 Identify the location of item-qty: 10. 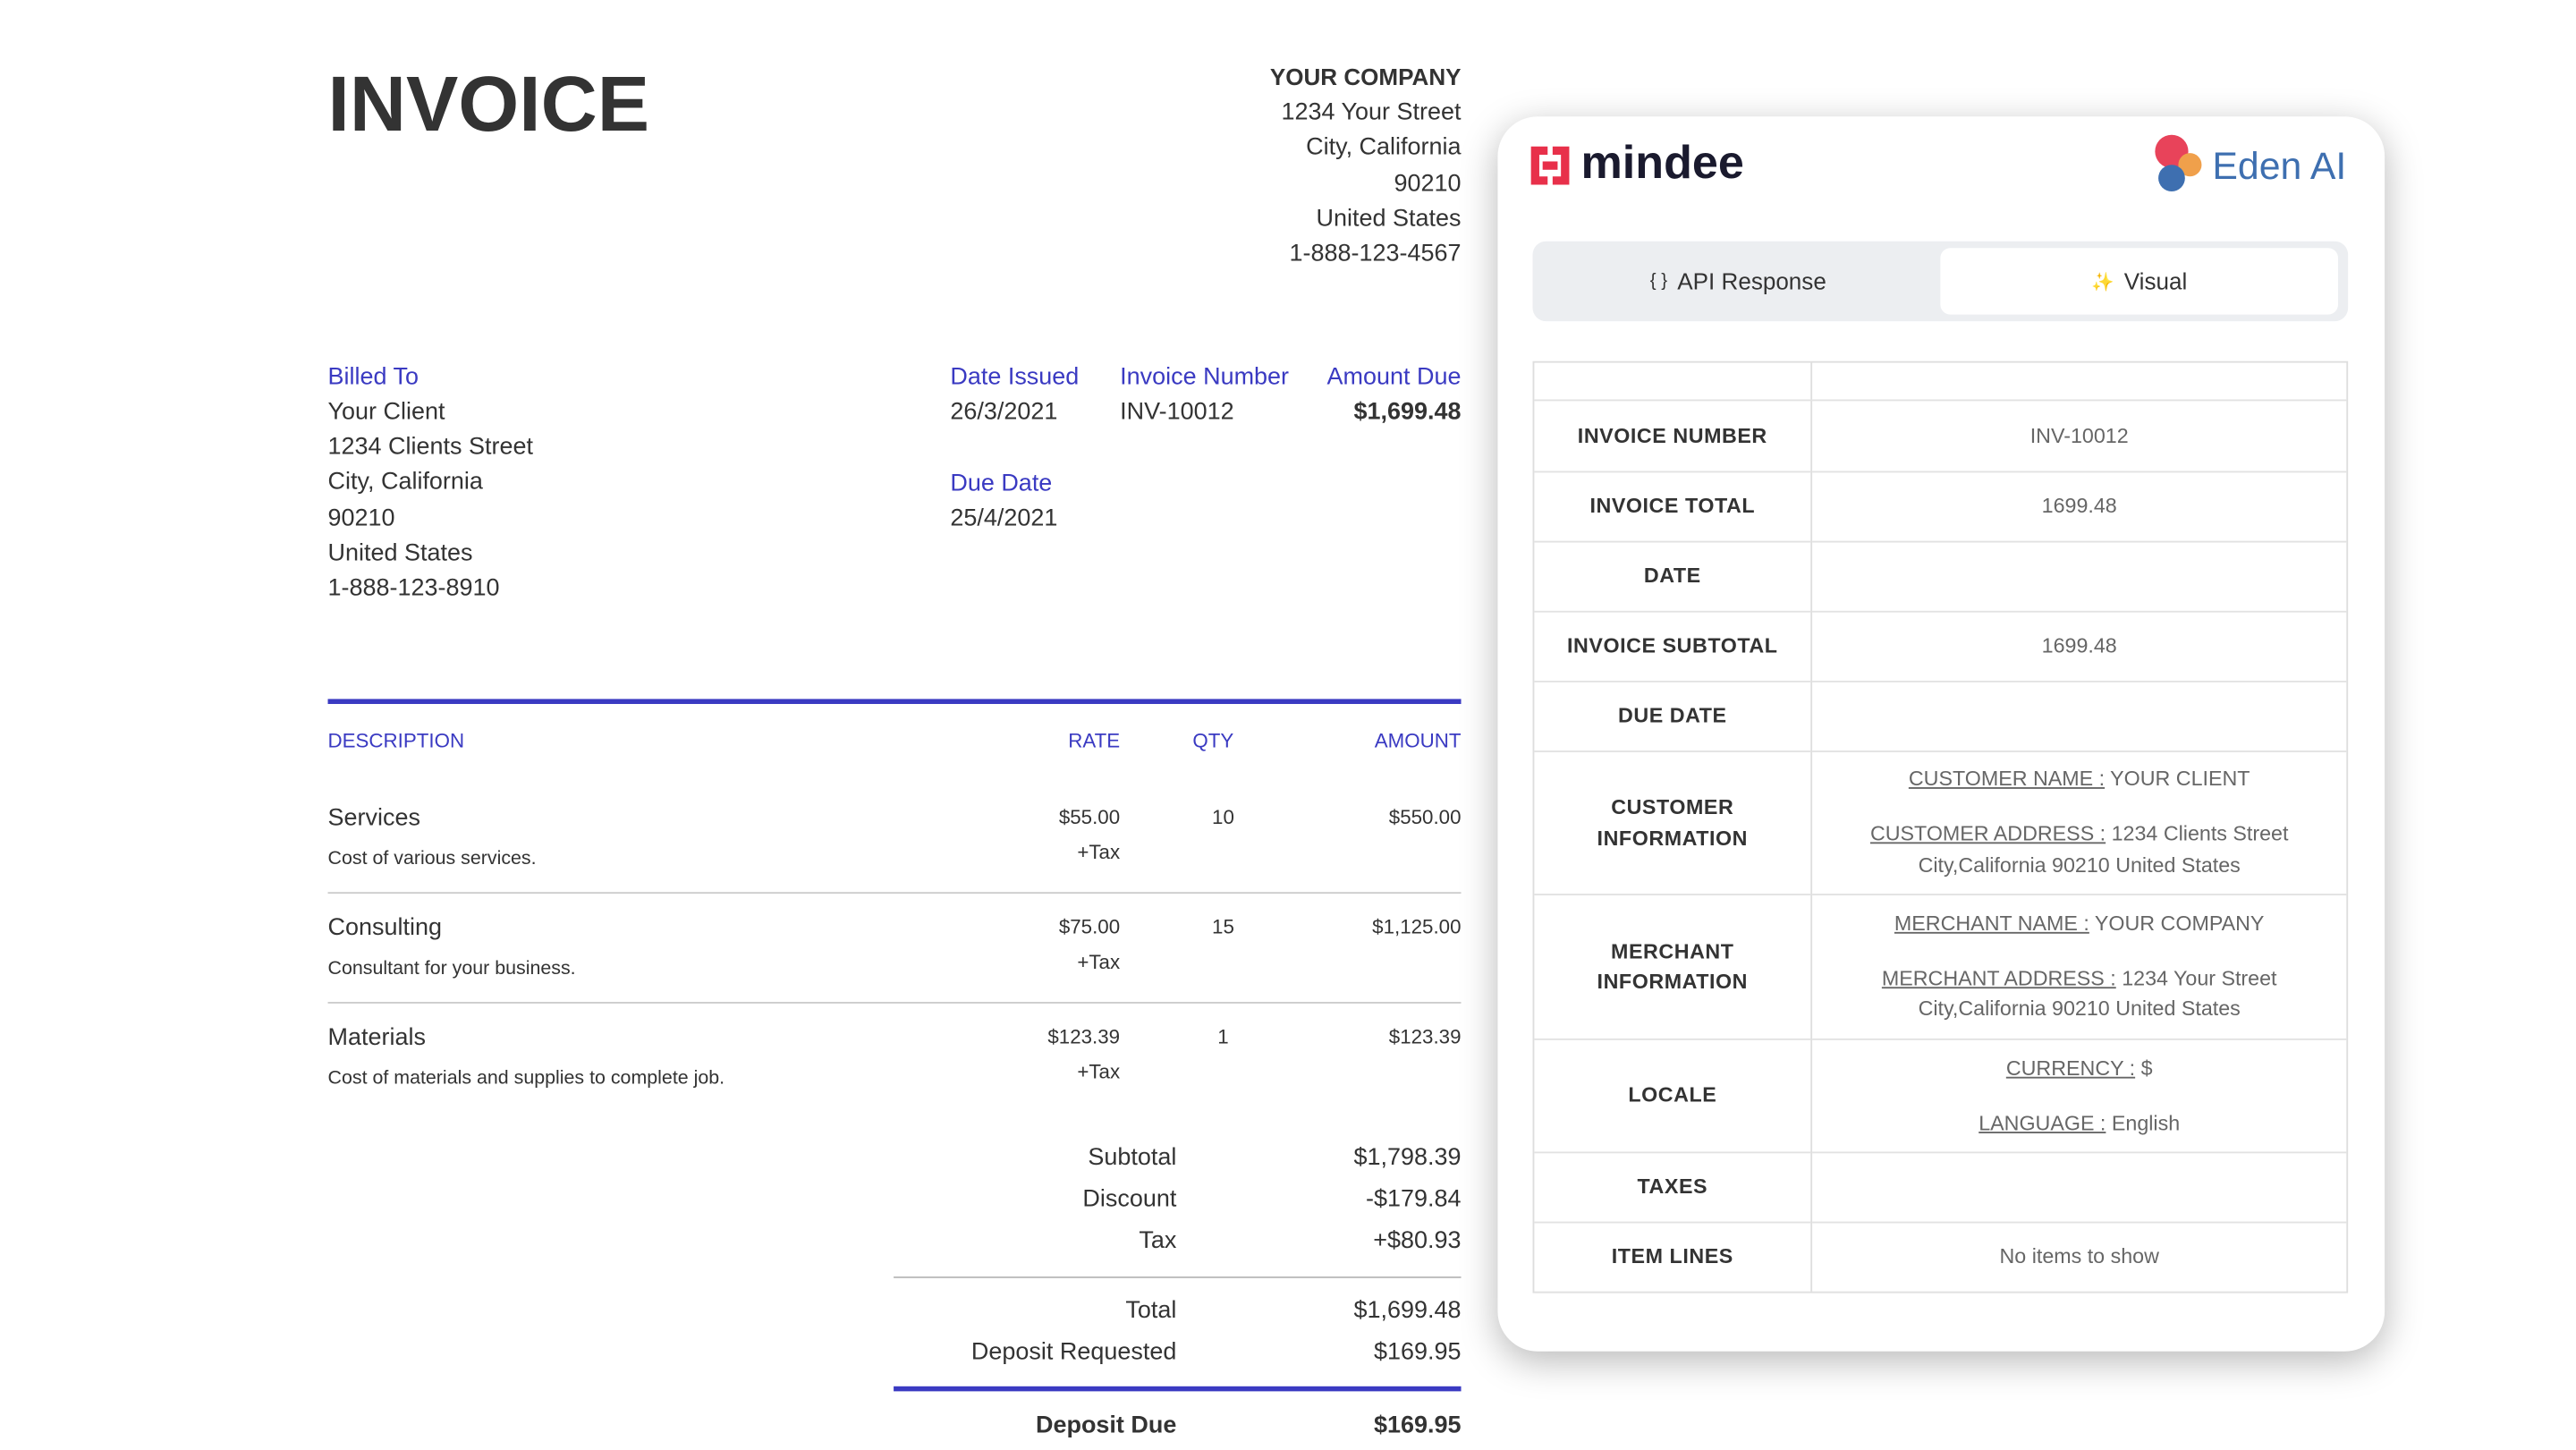
(1223, 817).